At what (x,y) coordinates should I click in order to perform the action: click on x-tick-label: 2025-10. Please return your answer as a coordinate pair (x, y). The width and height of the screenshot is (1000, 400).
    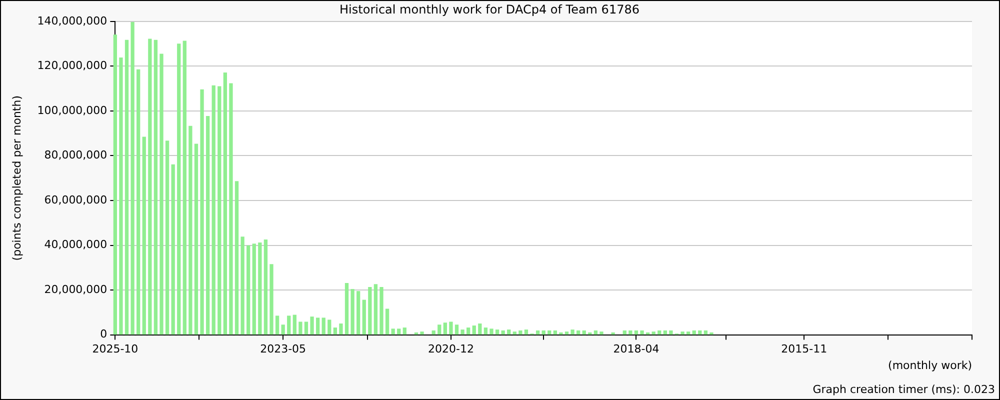
    Looking at the image, I should click on (115, 349).